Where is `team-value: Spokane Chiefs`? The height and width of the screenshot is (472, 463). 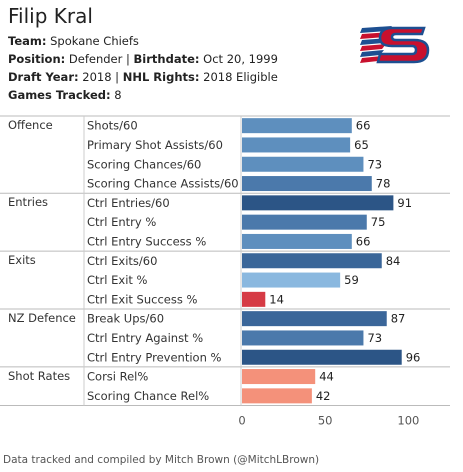
team-value: Spokane Chiefs is located at coordinates (94, 41).